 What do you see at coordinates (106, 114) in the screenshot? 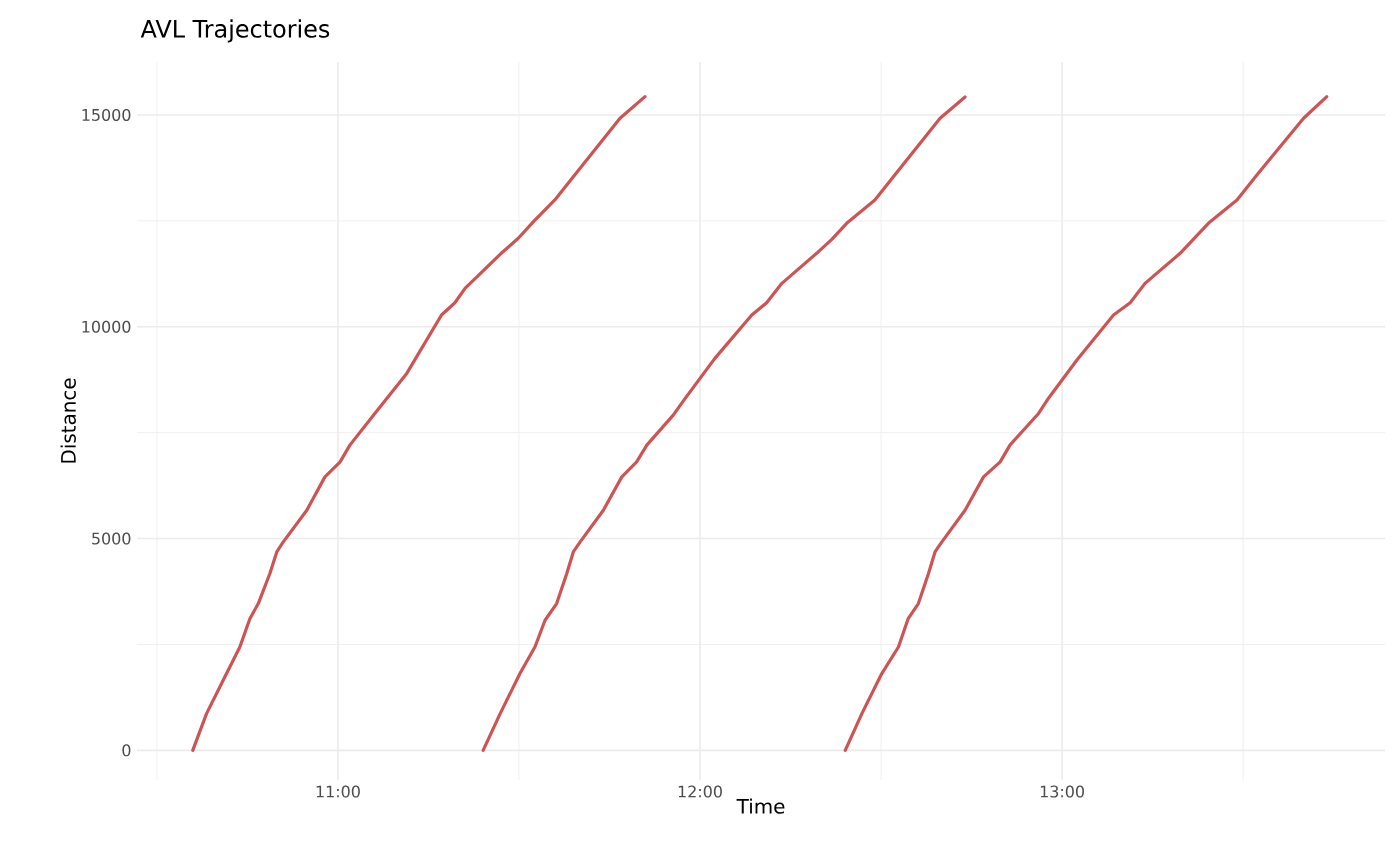
I see `y-tick-label: 15000` at bounding box center [106, 114].